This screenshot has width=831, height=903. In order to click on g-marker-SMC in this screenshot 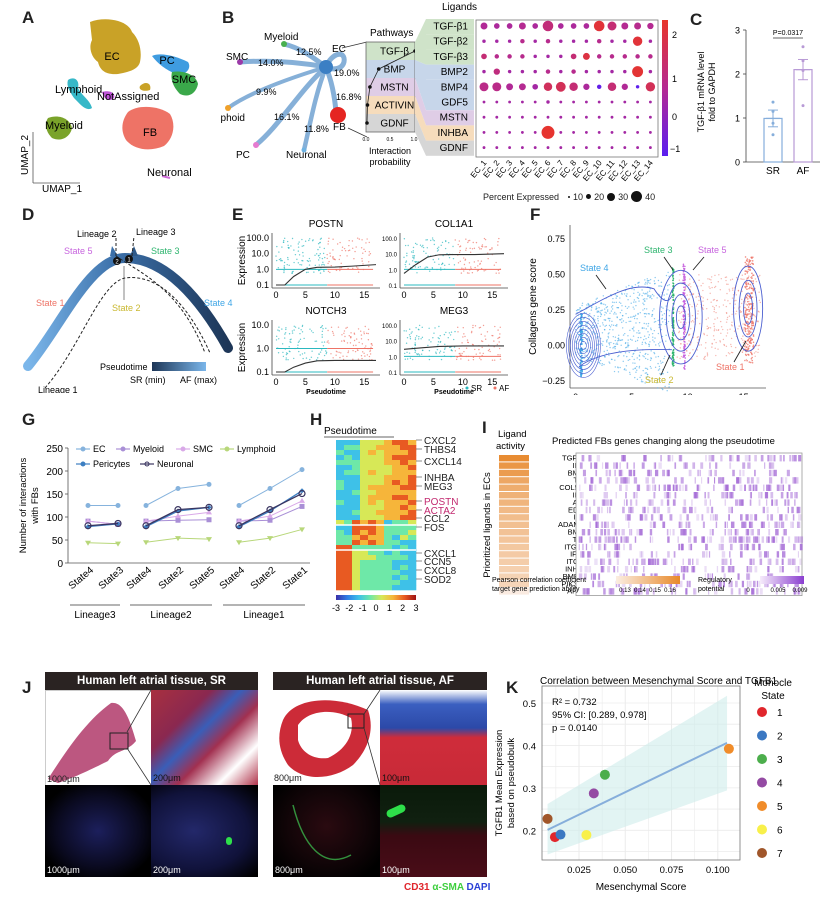, I will do `click(302, 500)`.